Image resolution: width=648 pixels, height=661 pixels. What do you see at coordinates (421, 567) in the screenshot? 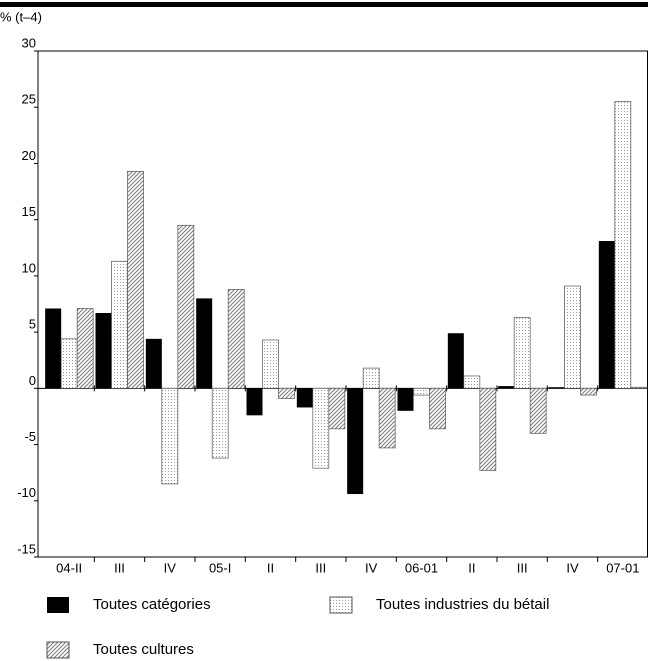
I see `x-tick-label: 06-01` at bounding box center [421, 567].